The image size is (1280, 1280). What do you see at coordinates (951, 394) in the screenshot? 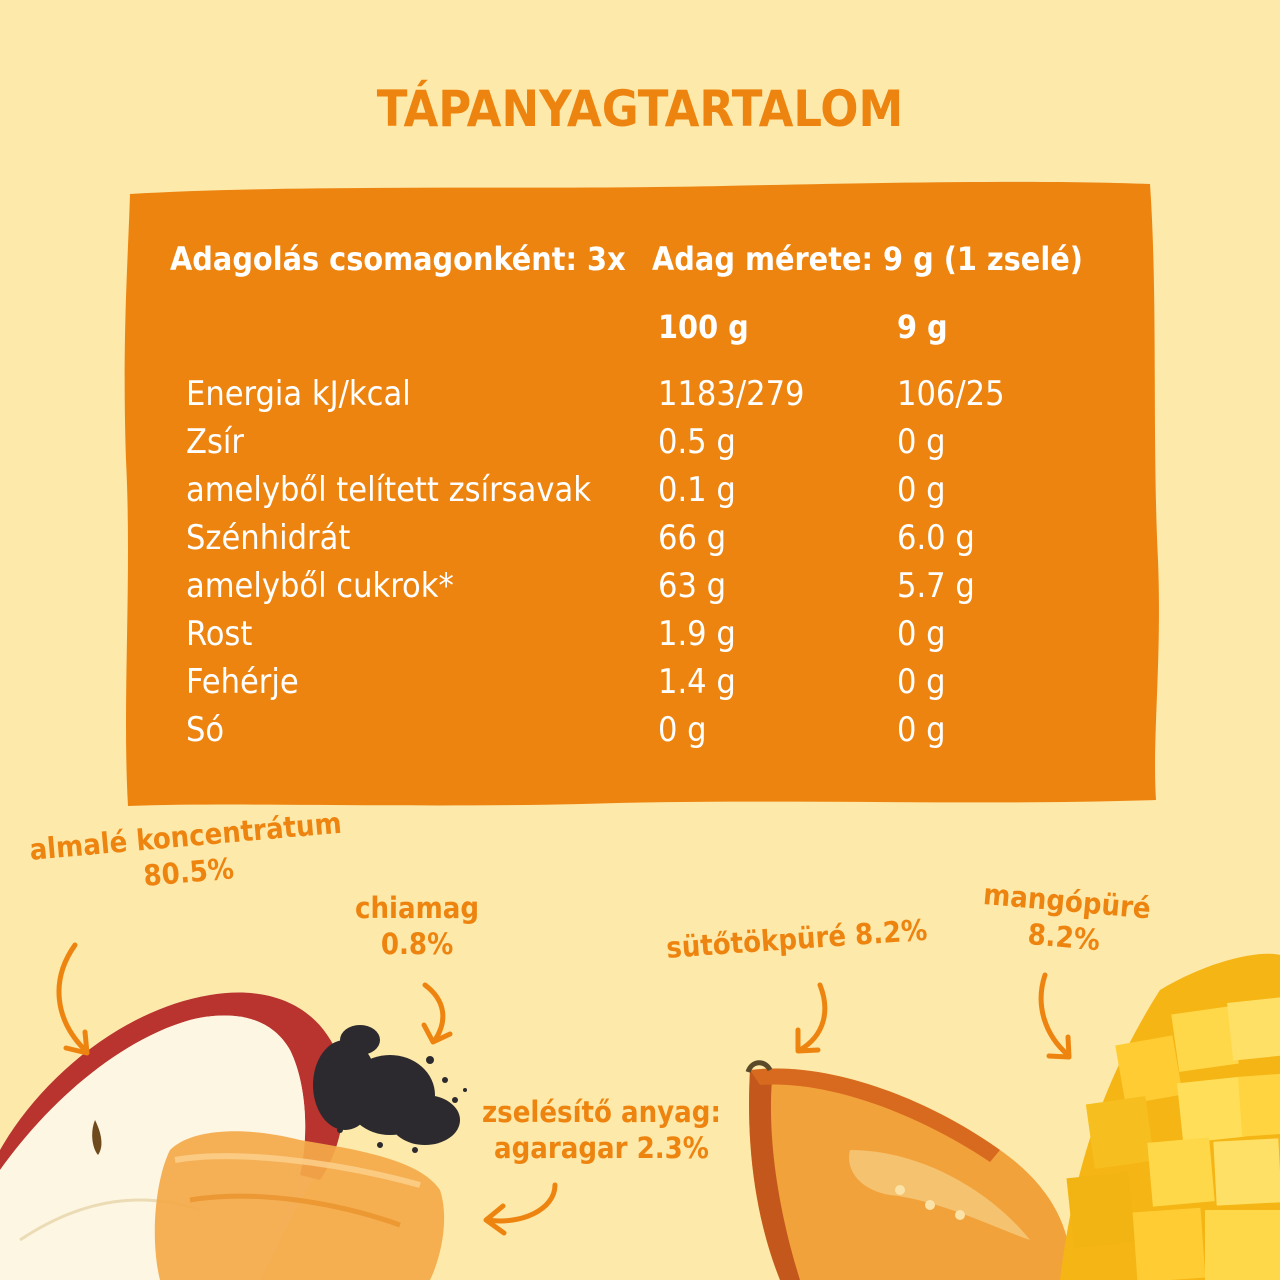
I see `row-value-9g: 106/25` at bounding box center [951, 394].